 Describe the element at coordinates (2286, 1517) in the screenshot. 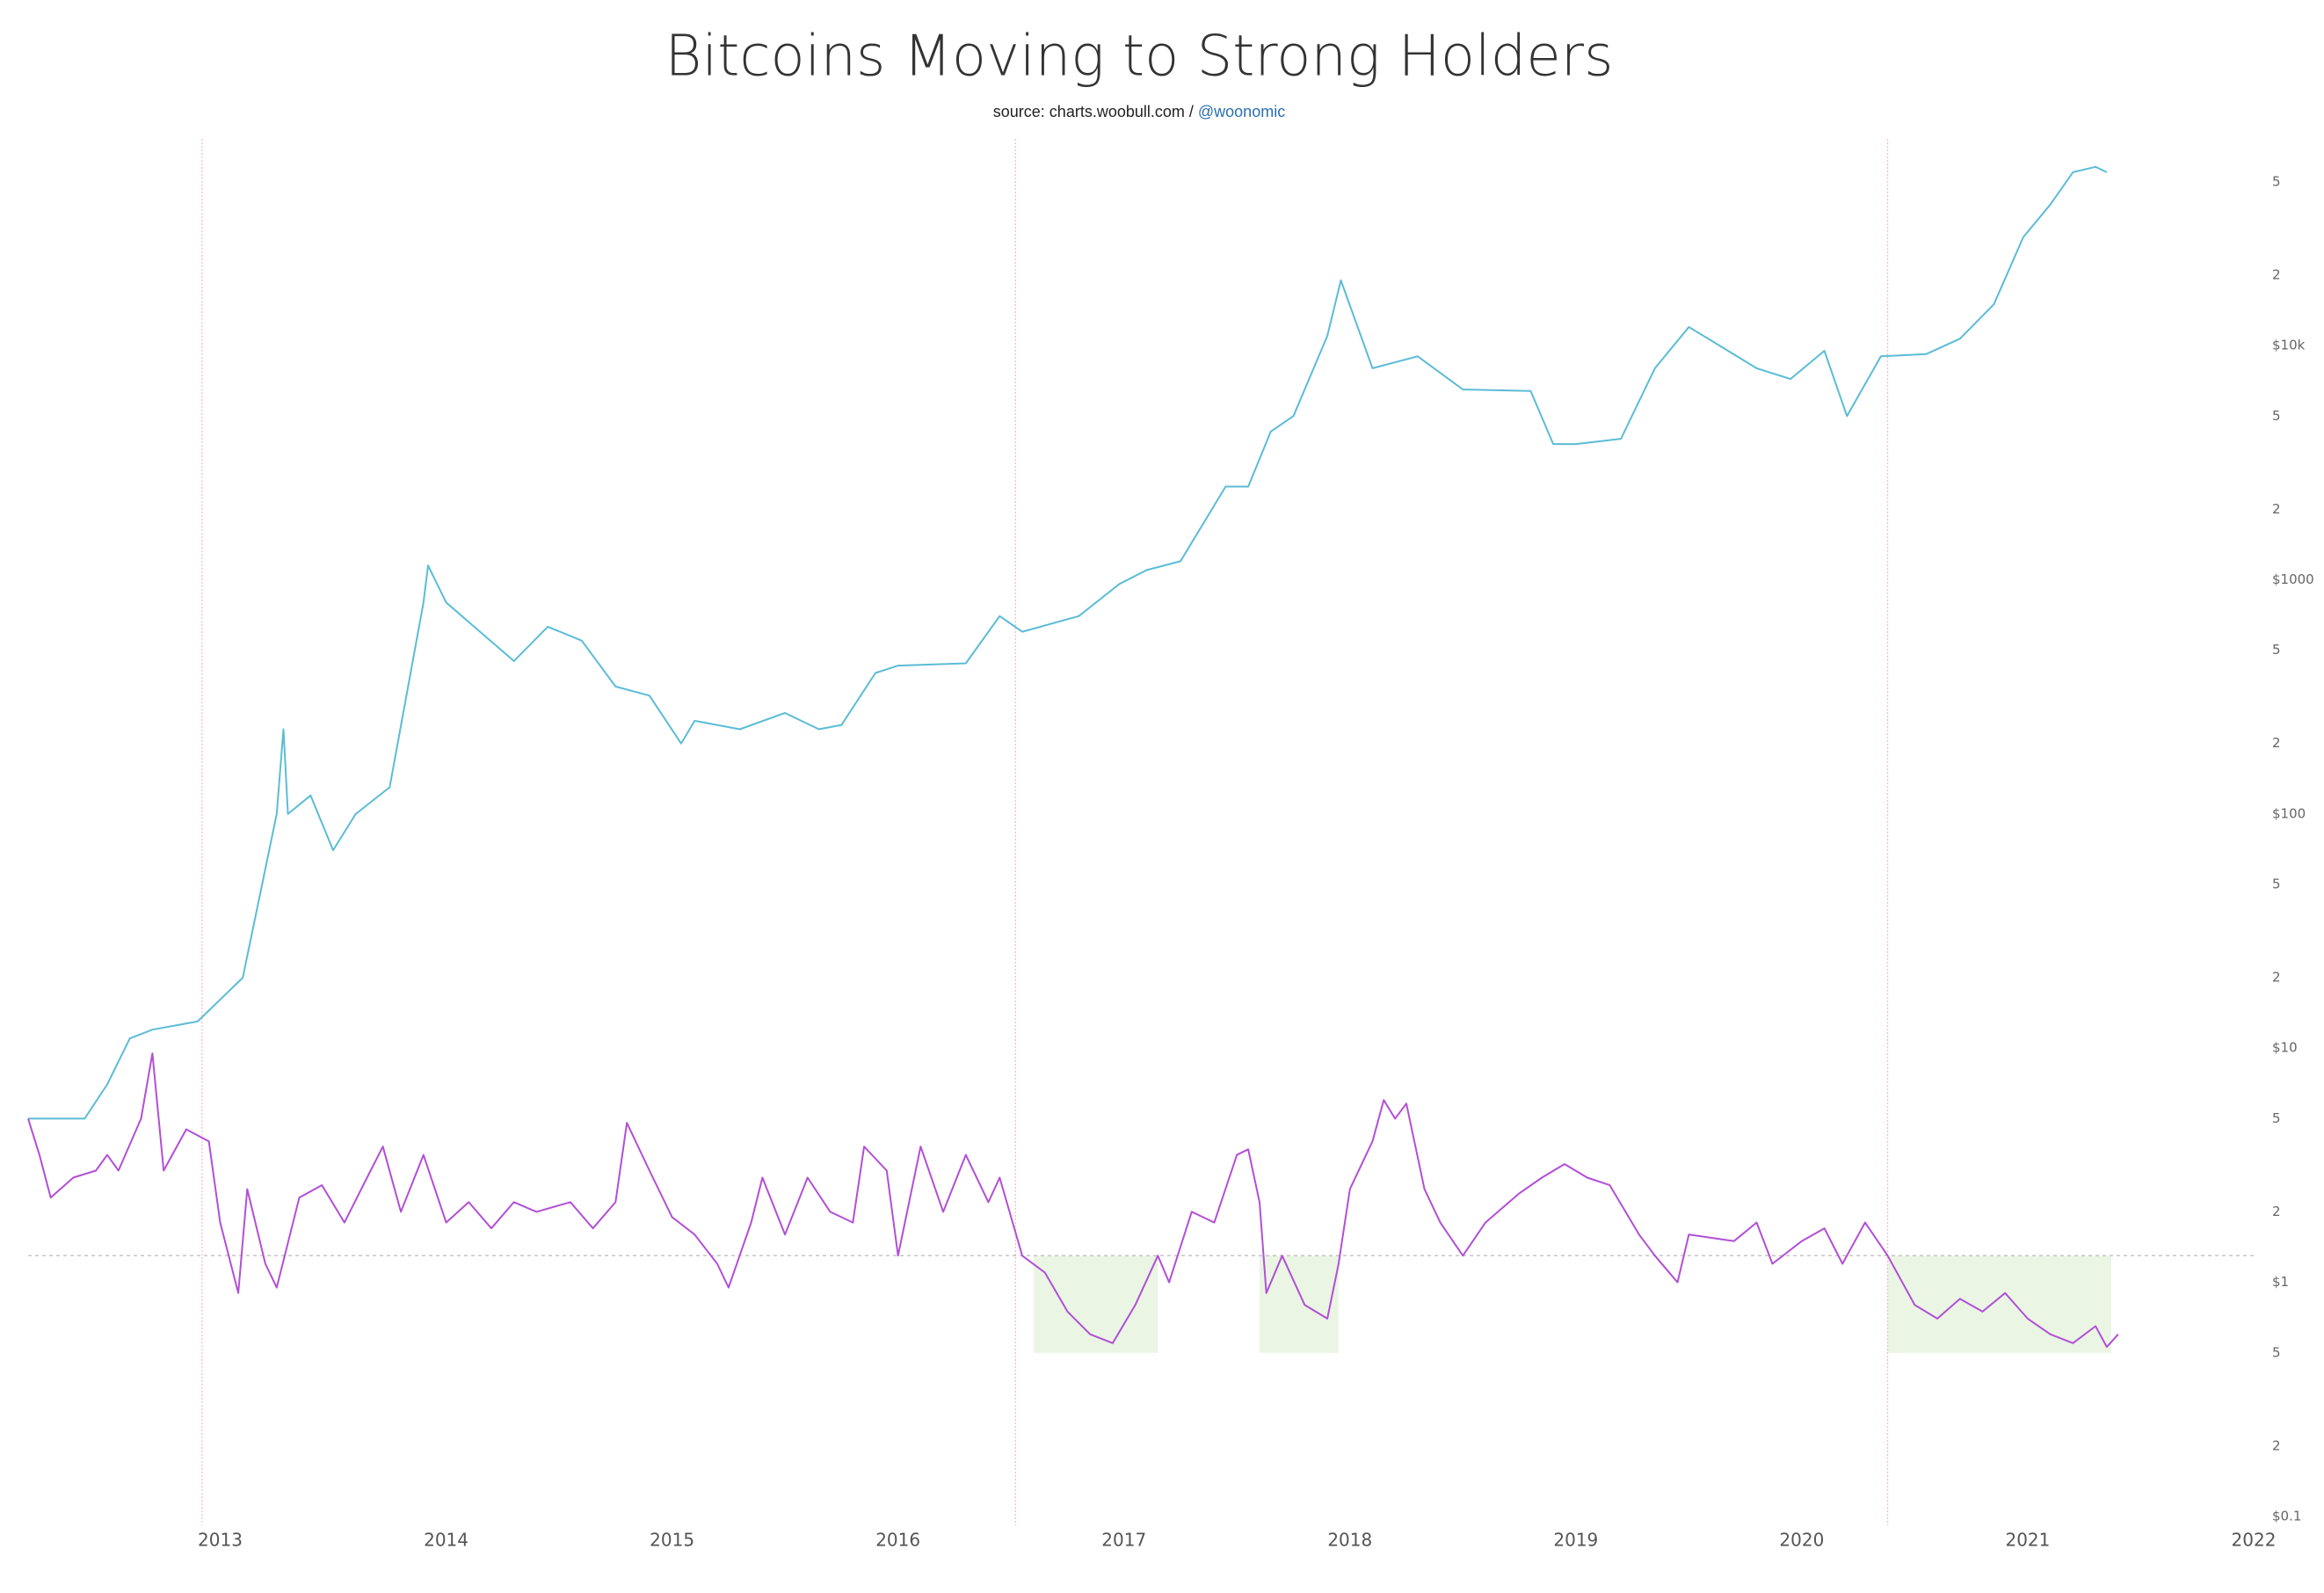

I see `y-tick-label: $0.1` at that location.